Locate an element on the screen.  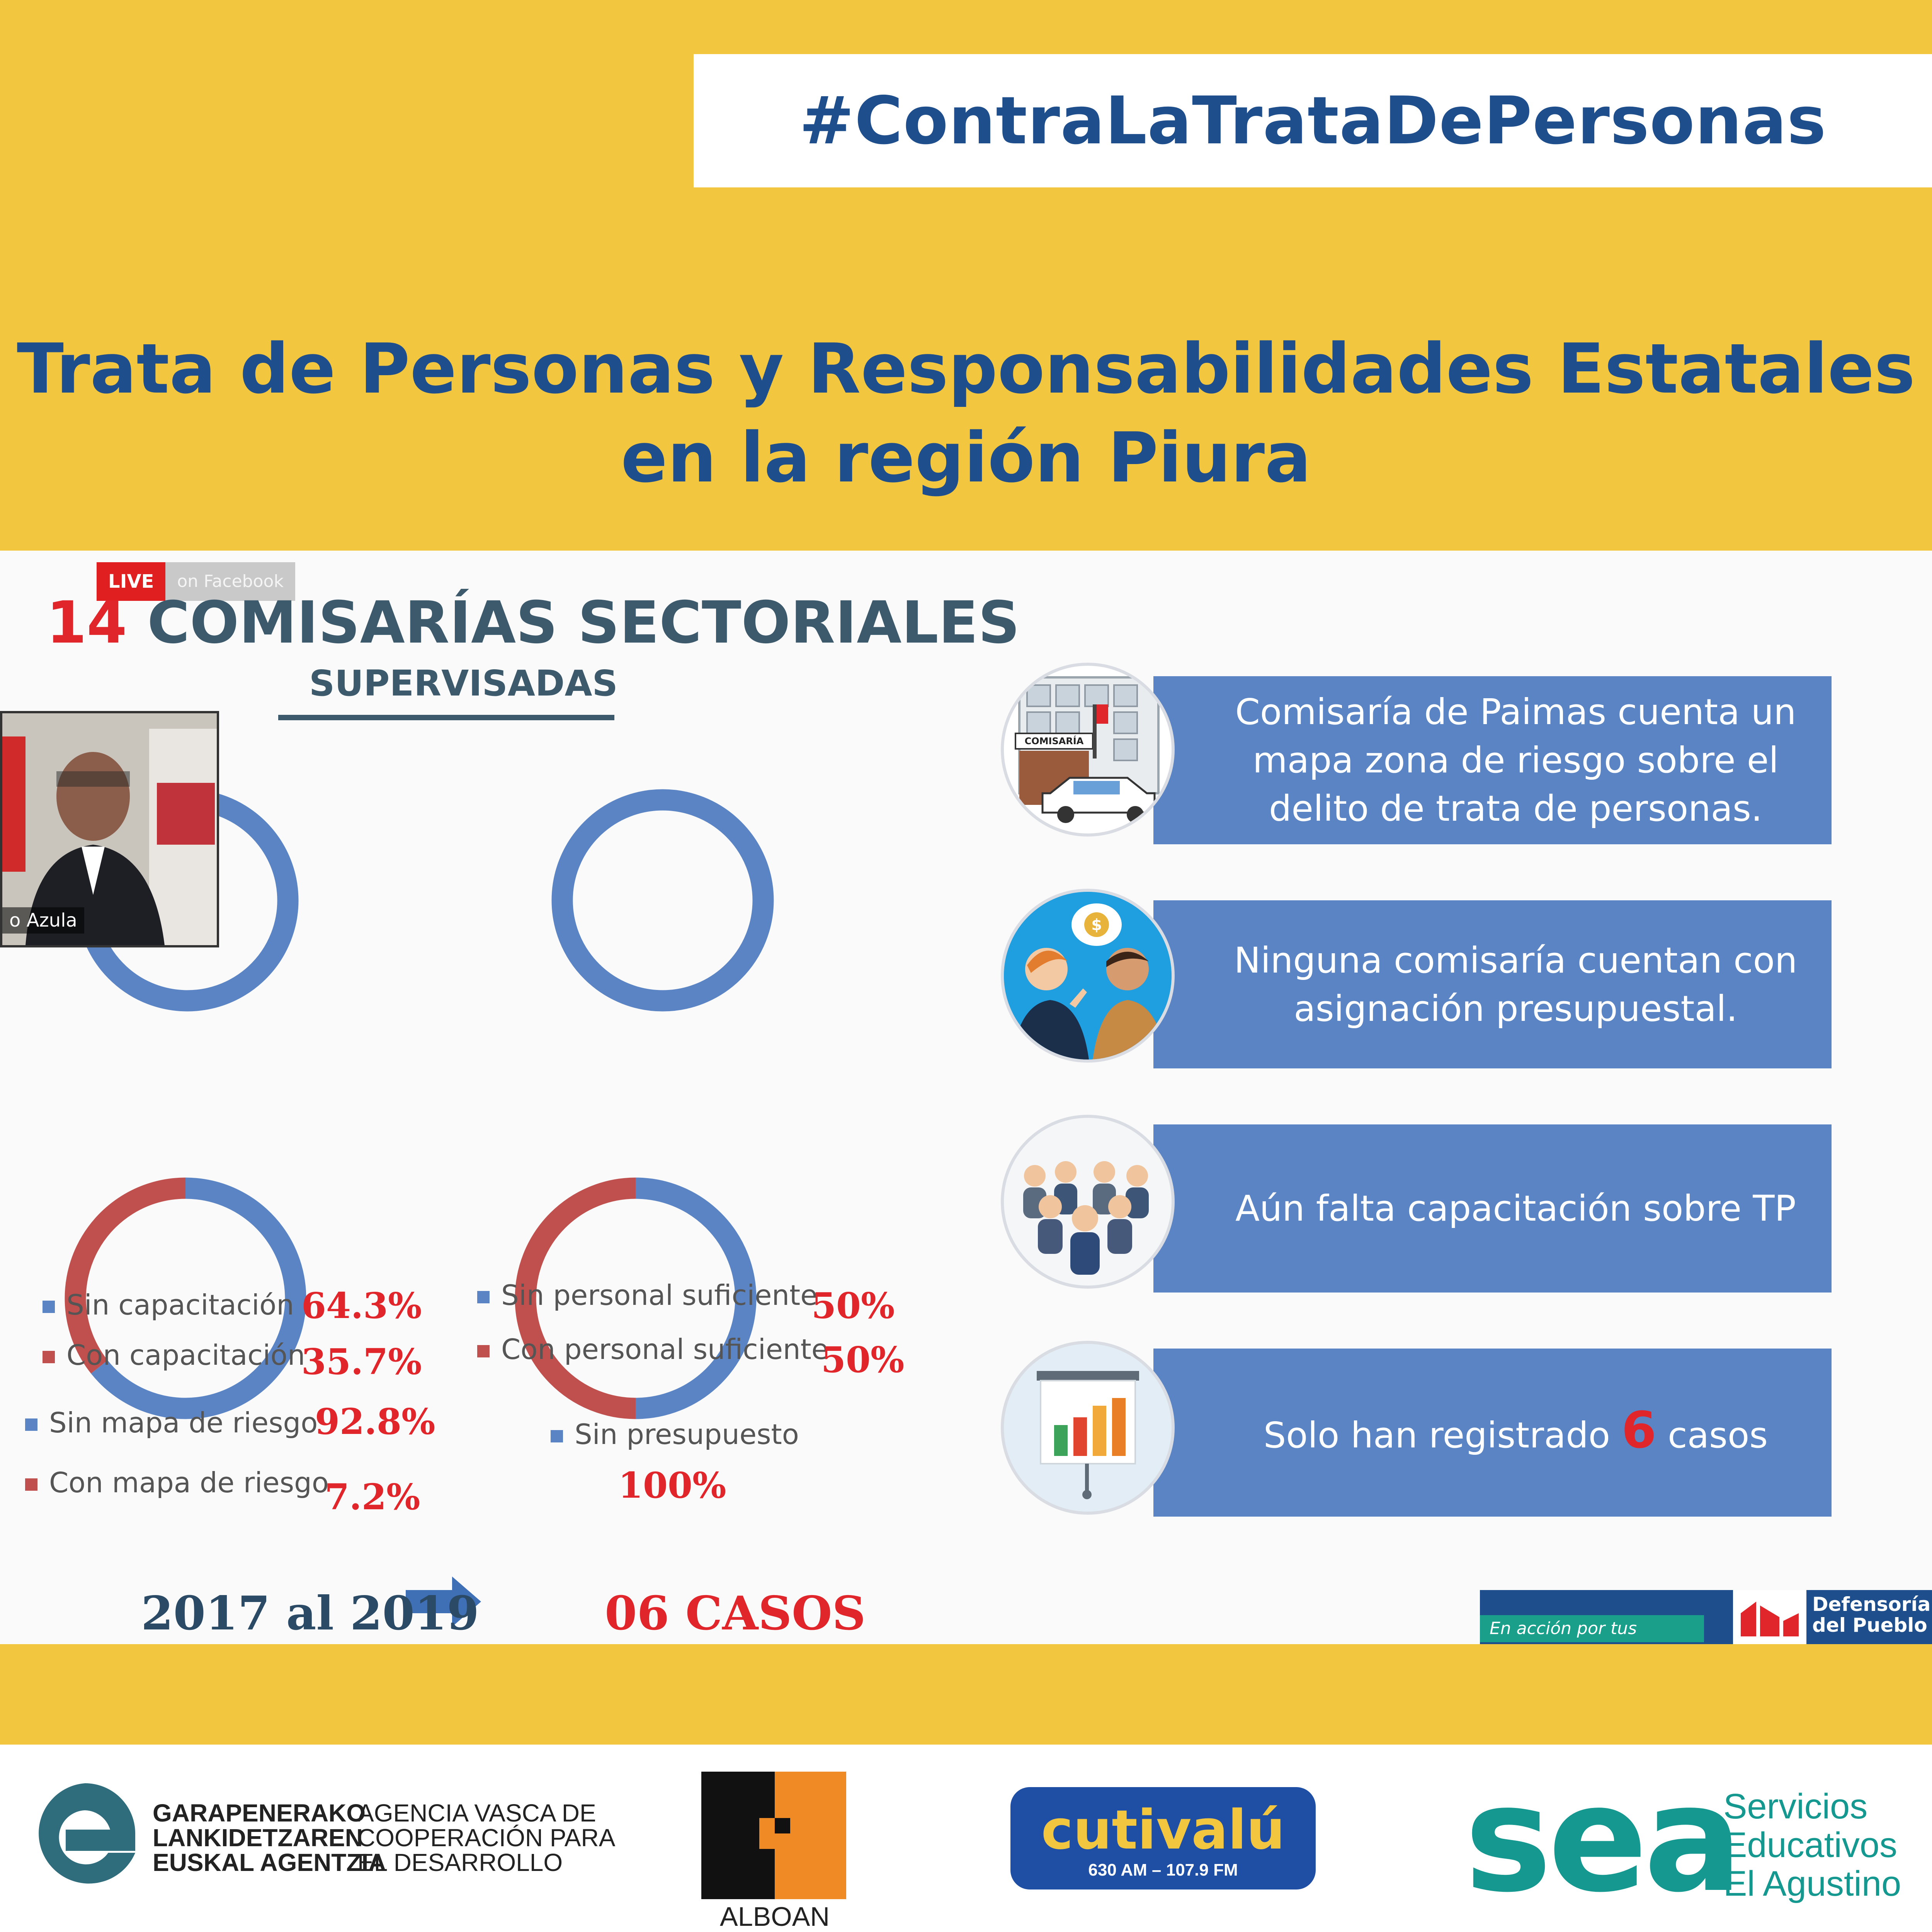
legend-label: Con mapa de riesgo is located at coordinates (189, 1483).